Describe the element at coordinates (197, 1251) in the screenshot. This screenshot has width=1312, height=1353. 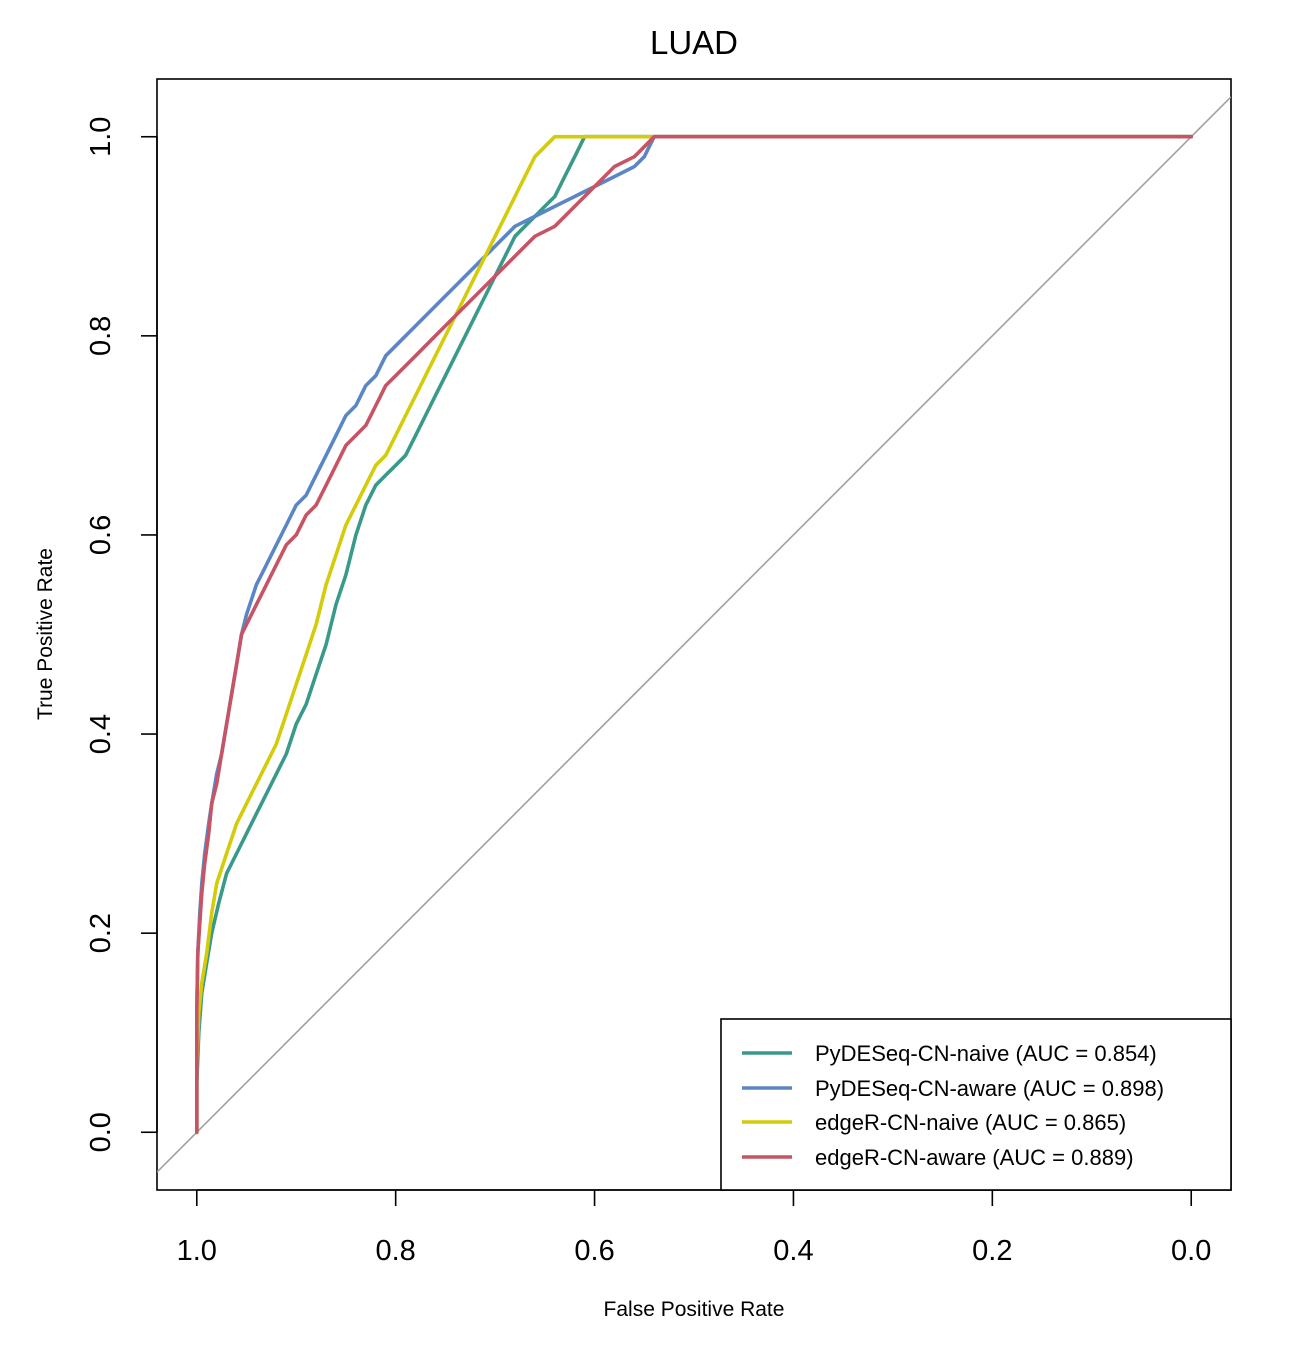
I see `x-tick-label: 1.0` at that location.